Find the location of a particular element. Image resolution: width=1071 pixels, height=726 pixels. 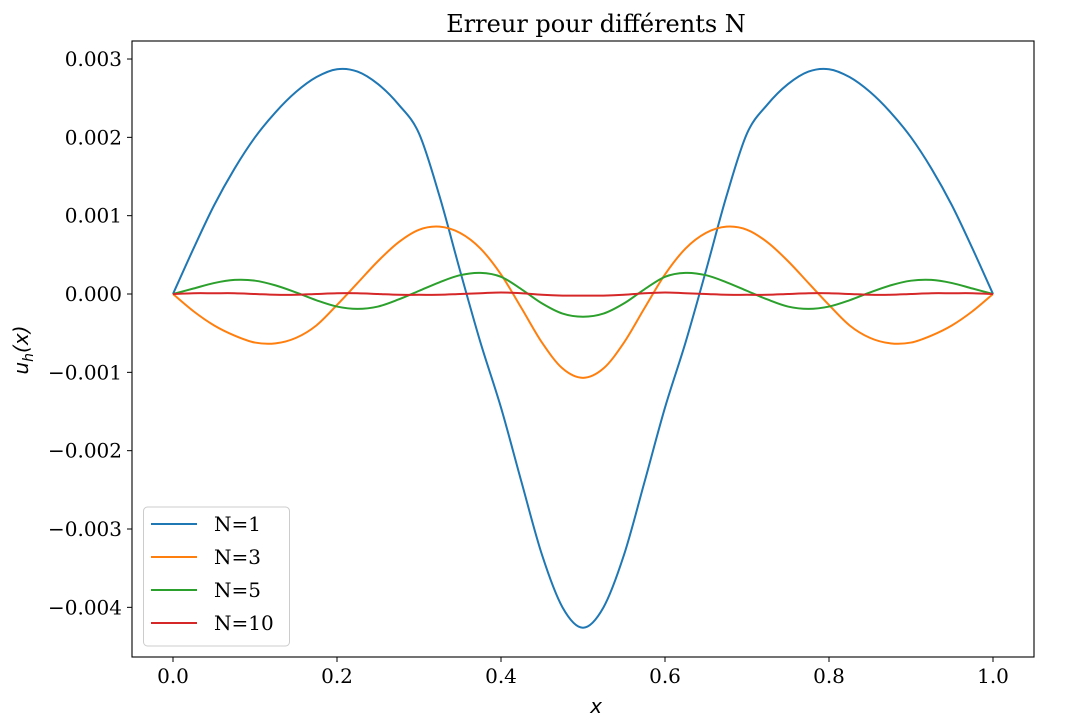

y-tick-label: 0.002 is located at coordinates (93, 137).